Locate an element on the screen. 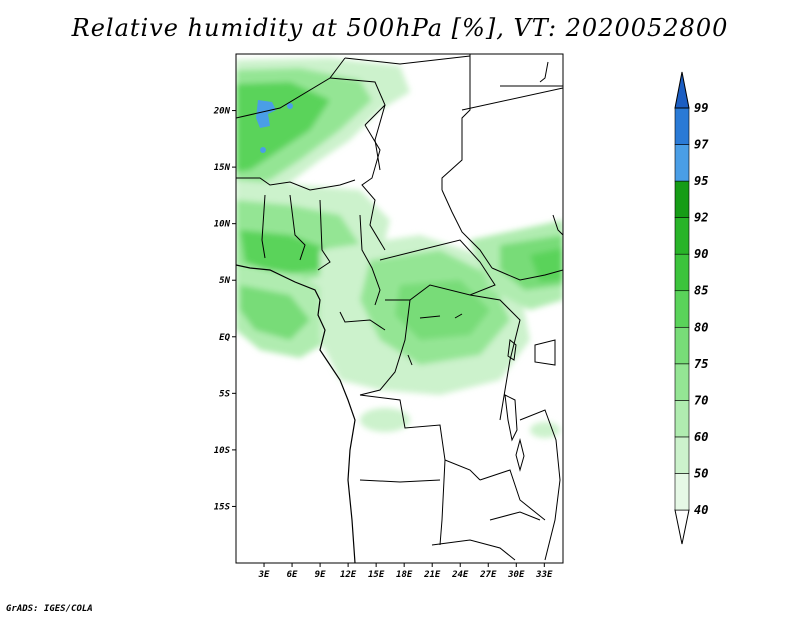 Image resolution: width=800 pixels, height=618 pixels. lon-tick-label: 6E is located at coordinates (292, 575).